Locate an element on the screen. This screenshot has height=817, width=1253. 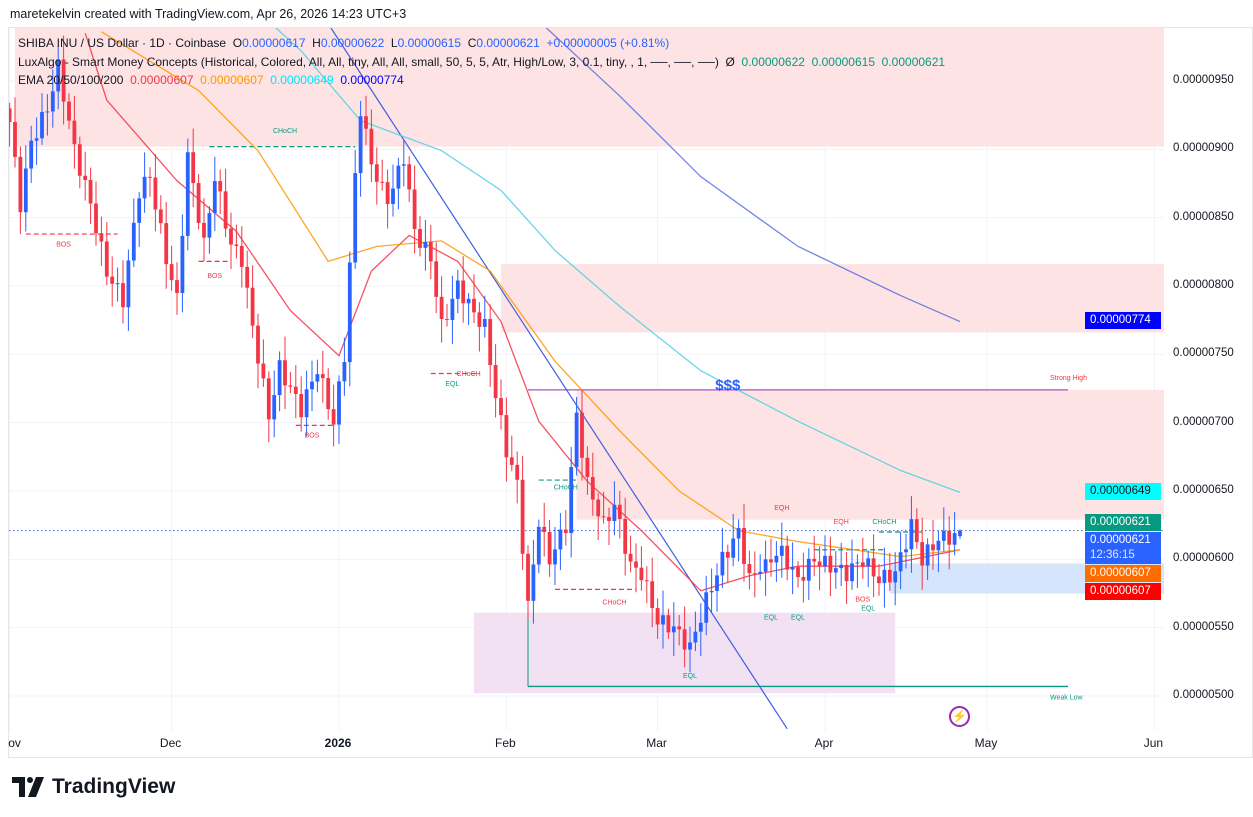
time-tick: Mar is located at coordinates (656, 743).